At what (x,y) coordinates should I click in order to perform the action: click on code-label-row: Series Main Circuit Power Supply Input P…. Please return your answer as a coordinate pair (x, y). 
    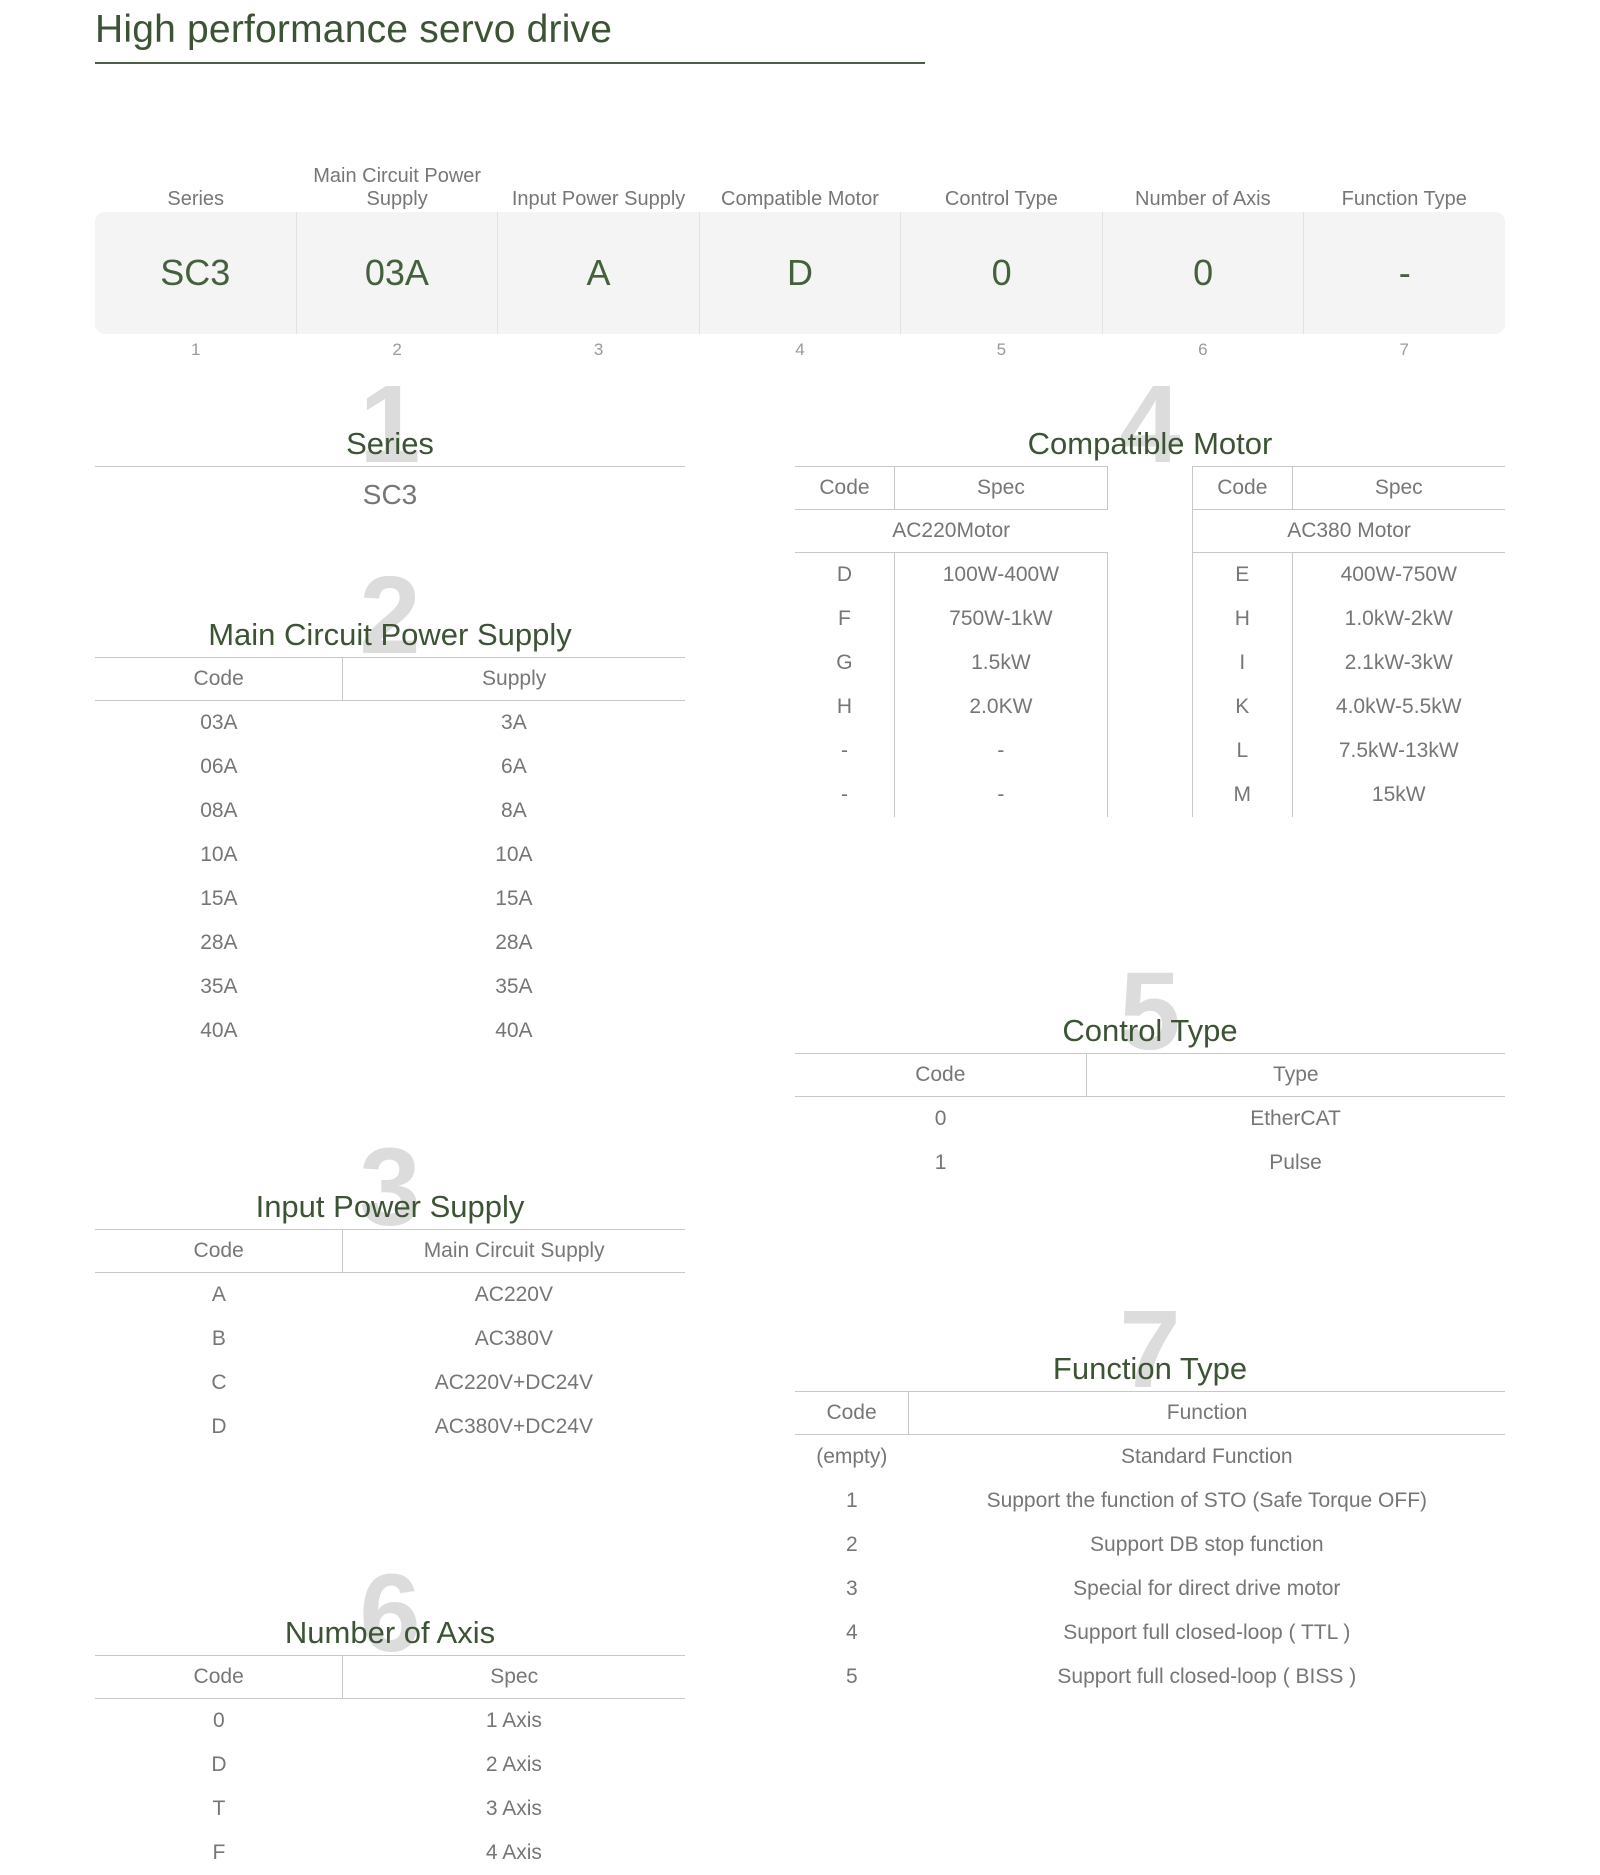
    Looking at the image, I should click on (800, 181).